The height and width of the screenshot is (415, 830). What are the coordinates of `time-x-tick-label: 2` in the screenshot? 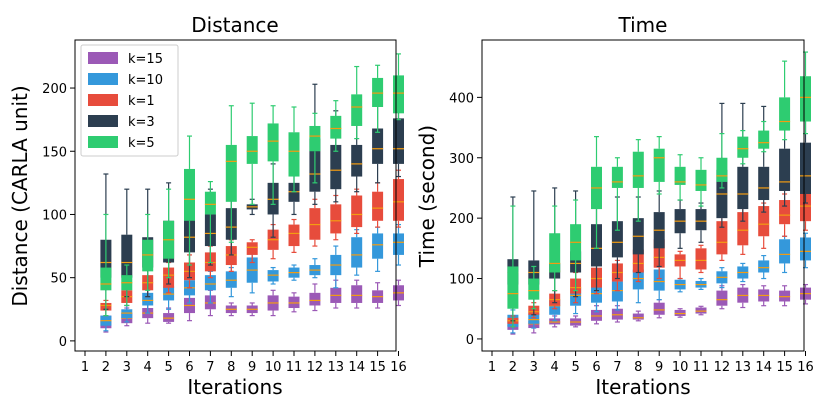 It's located at (513, 367).